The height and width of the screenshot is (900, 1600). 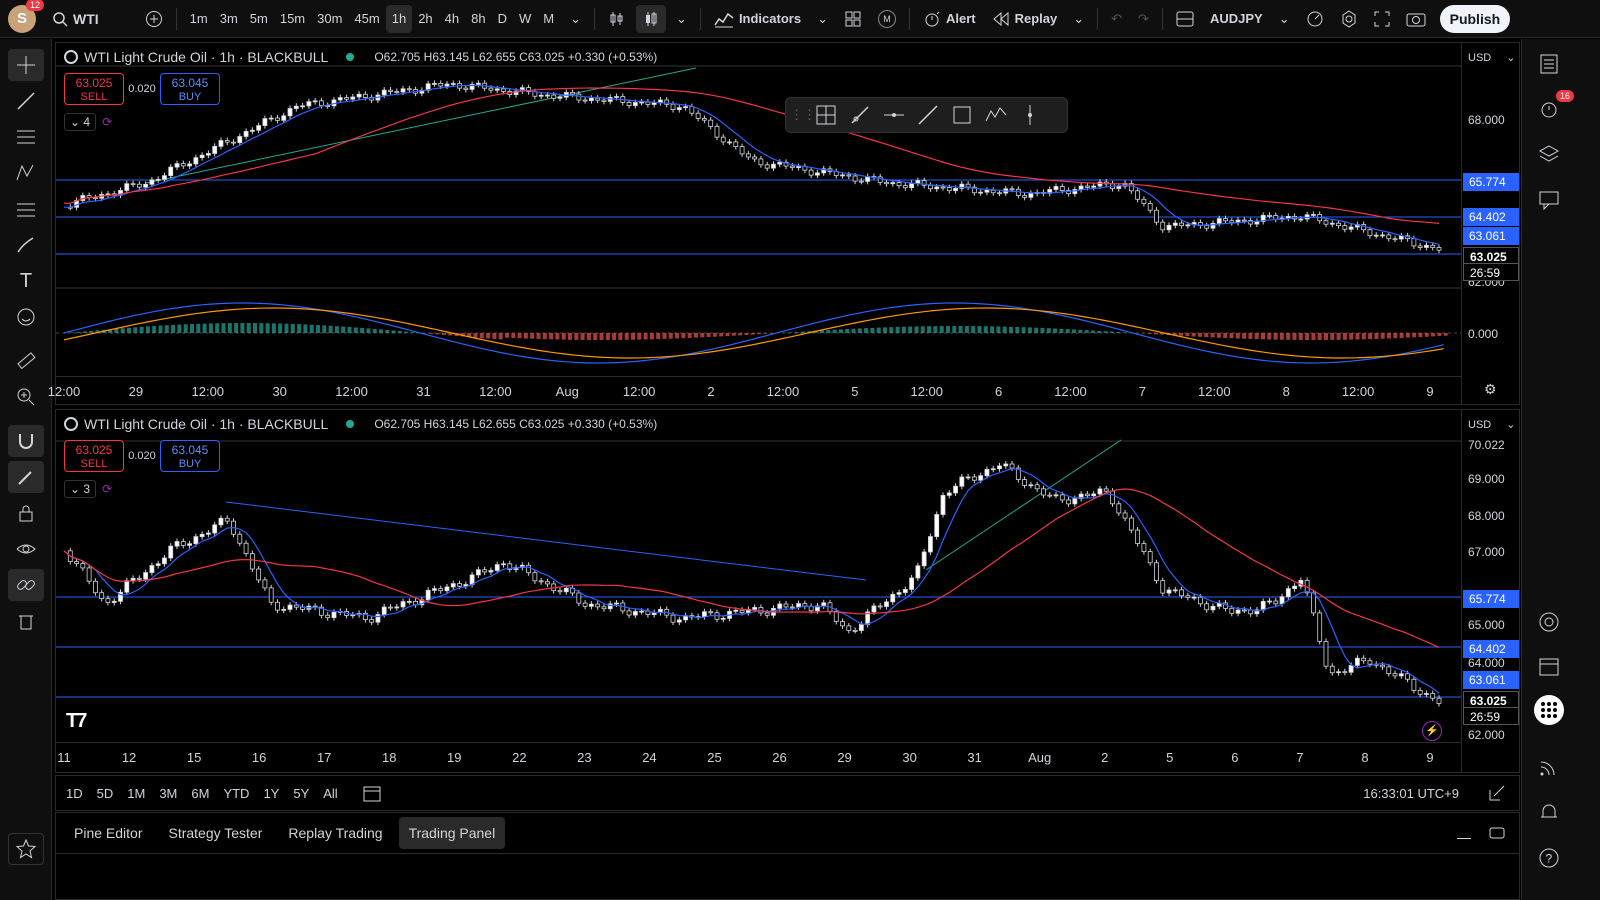 What do you see at coordinates (1549, 622) in the screenshot?
I see `target-button` at bounding box center [1549, 622].